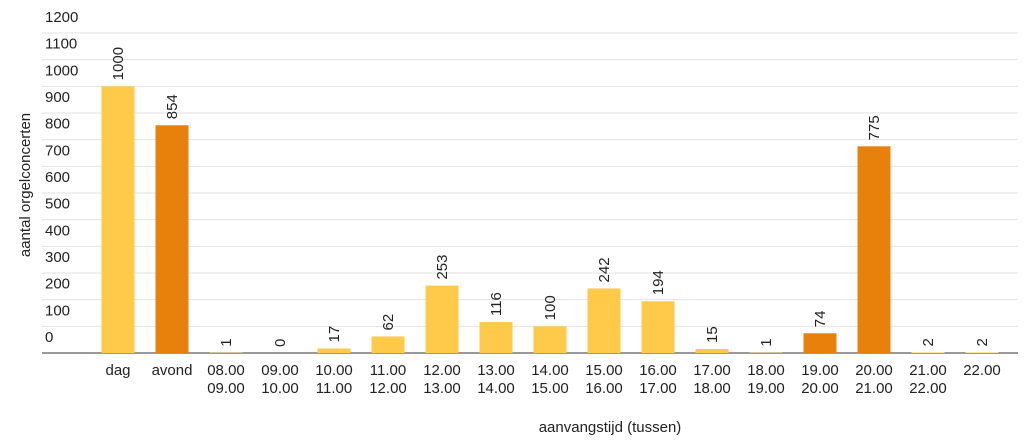 This screenshot has height=446, width=1028. Describe the element at coordinates (25, 185) in the screenshot. I see `y-axis-title: aantal orgelconcerten` at that location.